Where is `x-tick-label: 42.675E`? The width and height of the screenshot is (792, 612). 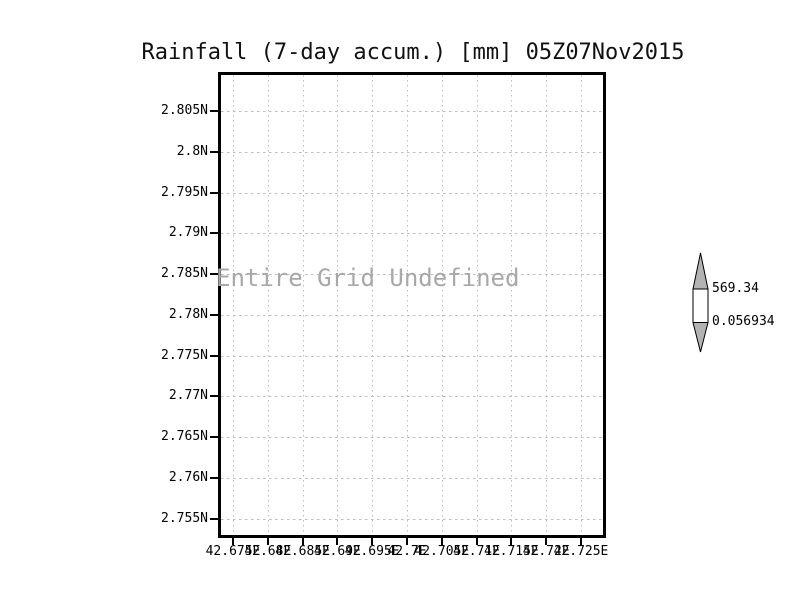
x-tick-label: 42.675E is located at coordinates (233, 551).